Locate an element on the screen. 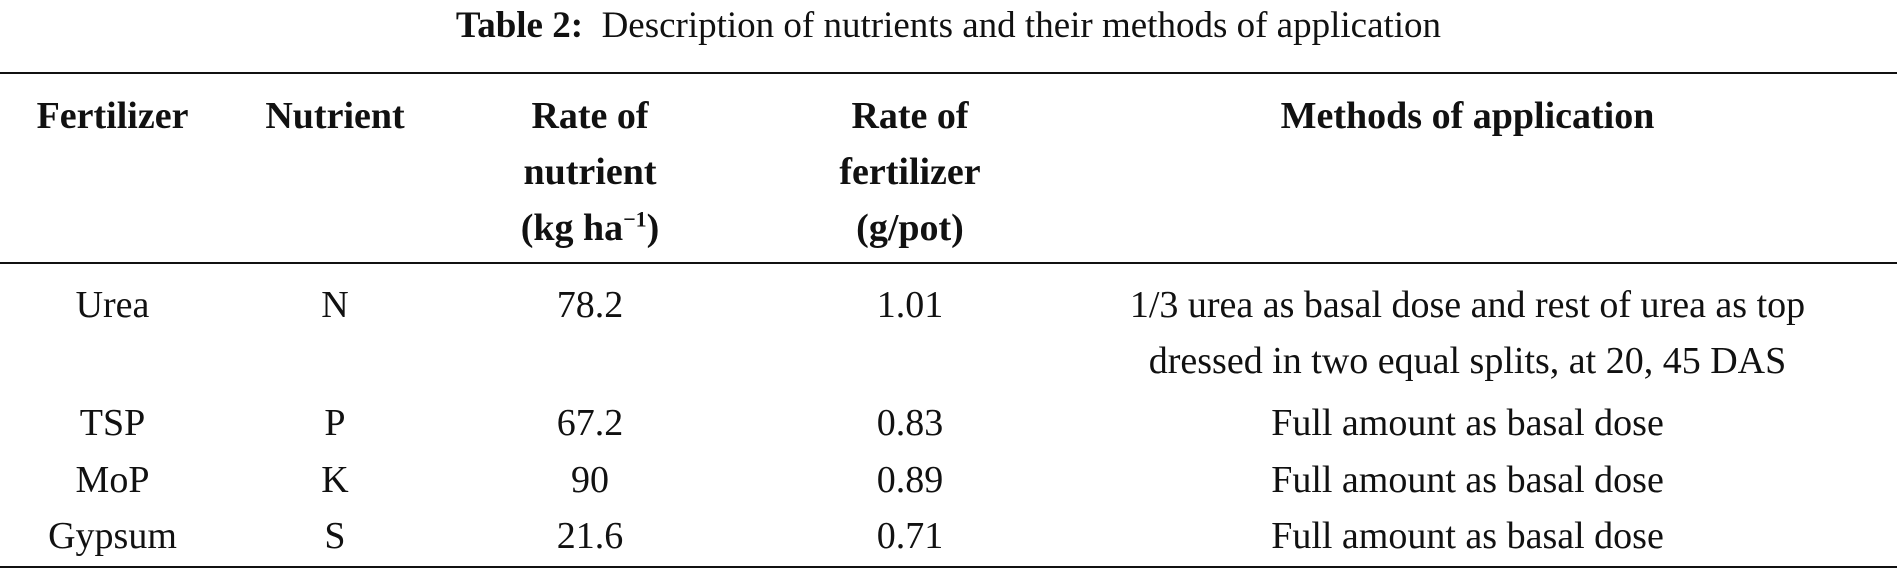 The image size is (1897, 573). header-rate-nutrient-unit-close: ) is located at coordinates (653, 228).